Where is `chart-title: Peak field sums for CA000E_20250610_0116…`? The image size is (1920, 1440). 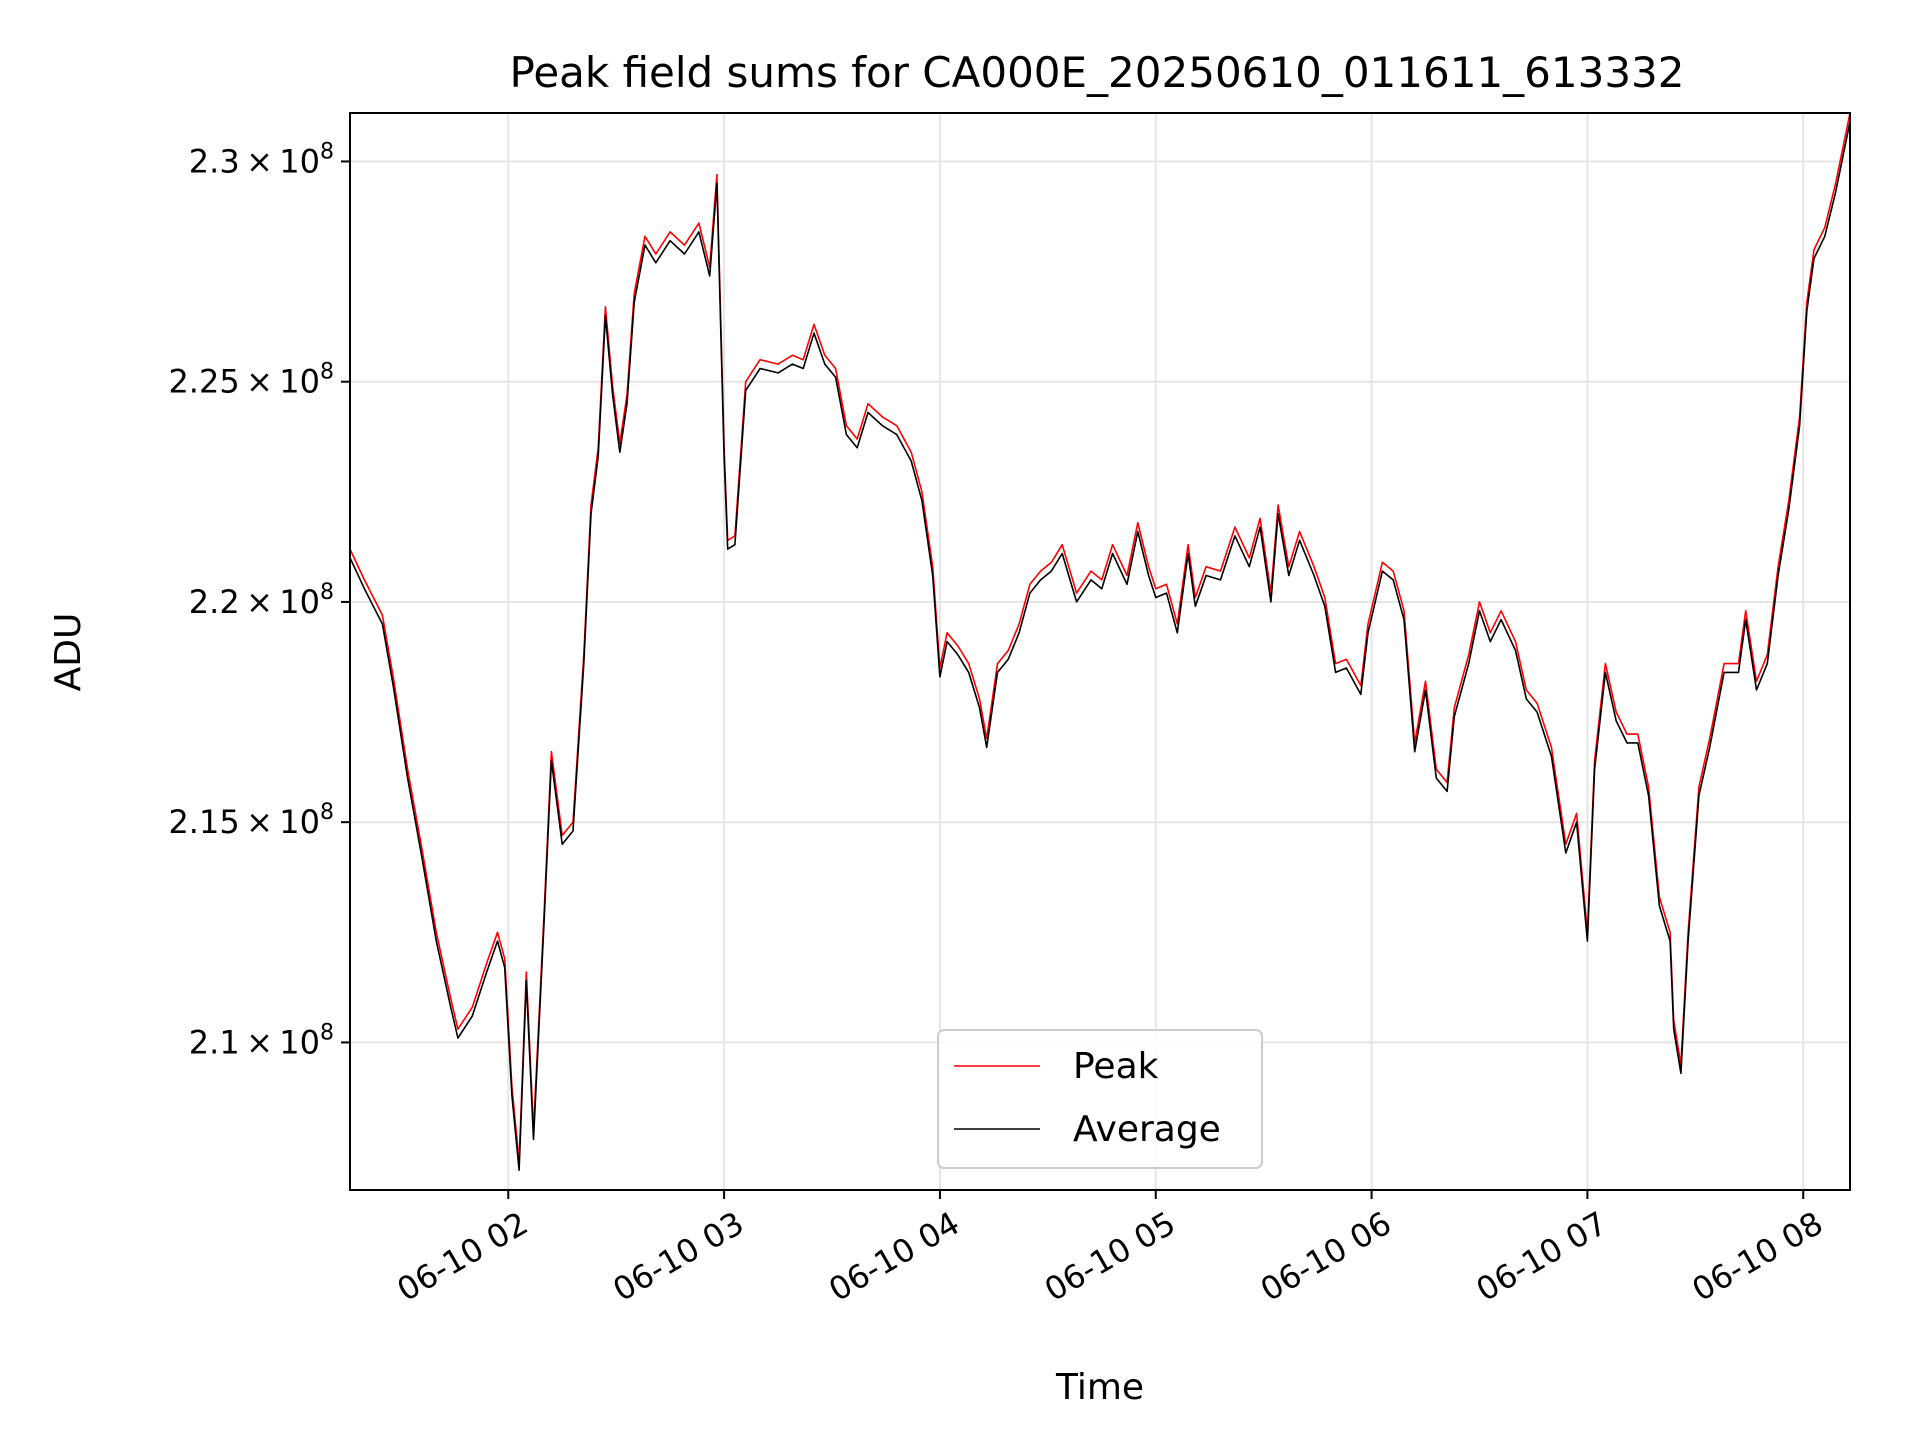
chart-title: Peak field sums for CA000E_20250610_0116… is located at coordinates (1097, 72).